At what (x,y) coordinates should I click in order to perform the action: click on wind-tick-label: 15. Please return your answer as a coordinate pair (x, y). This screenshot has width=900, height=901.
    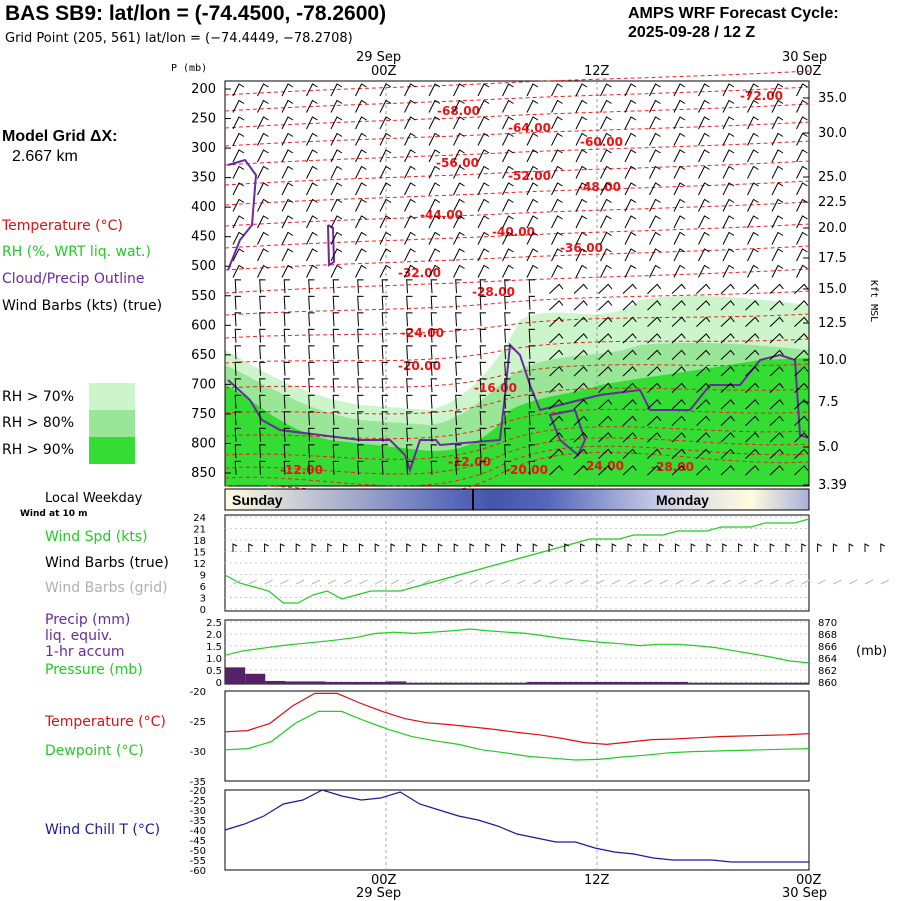
    Looking at the image, I should click on (199, 553).